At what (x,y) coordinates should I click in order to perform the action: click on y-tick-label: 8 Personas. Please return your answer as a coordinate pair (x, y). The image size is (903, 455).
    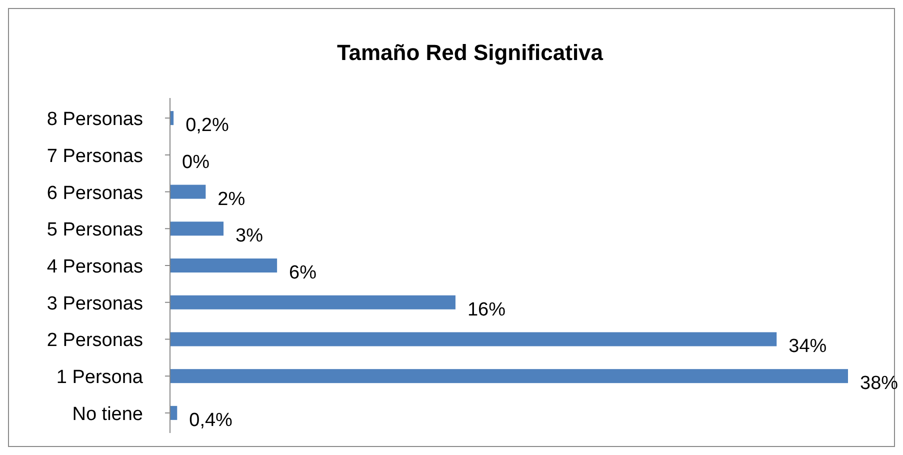
    Looking at the image, I should click on (94, 119).